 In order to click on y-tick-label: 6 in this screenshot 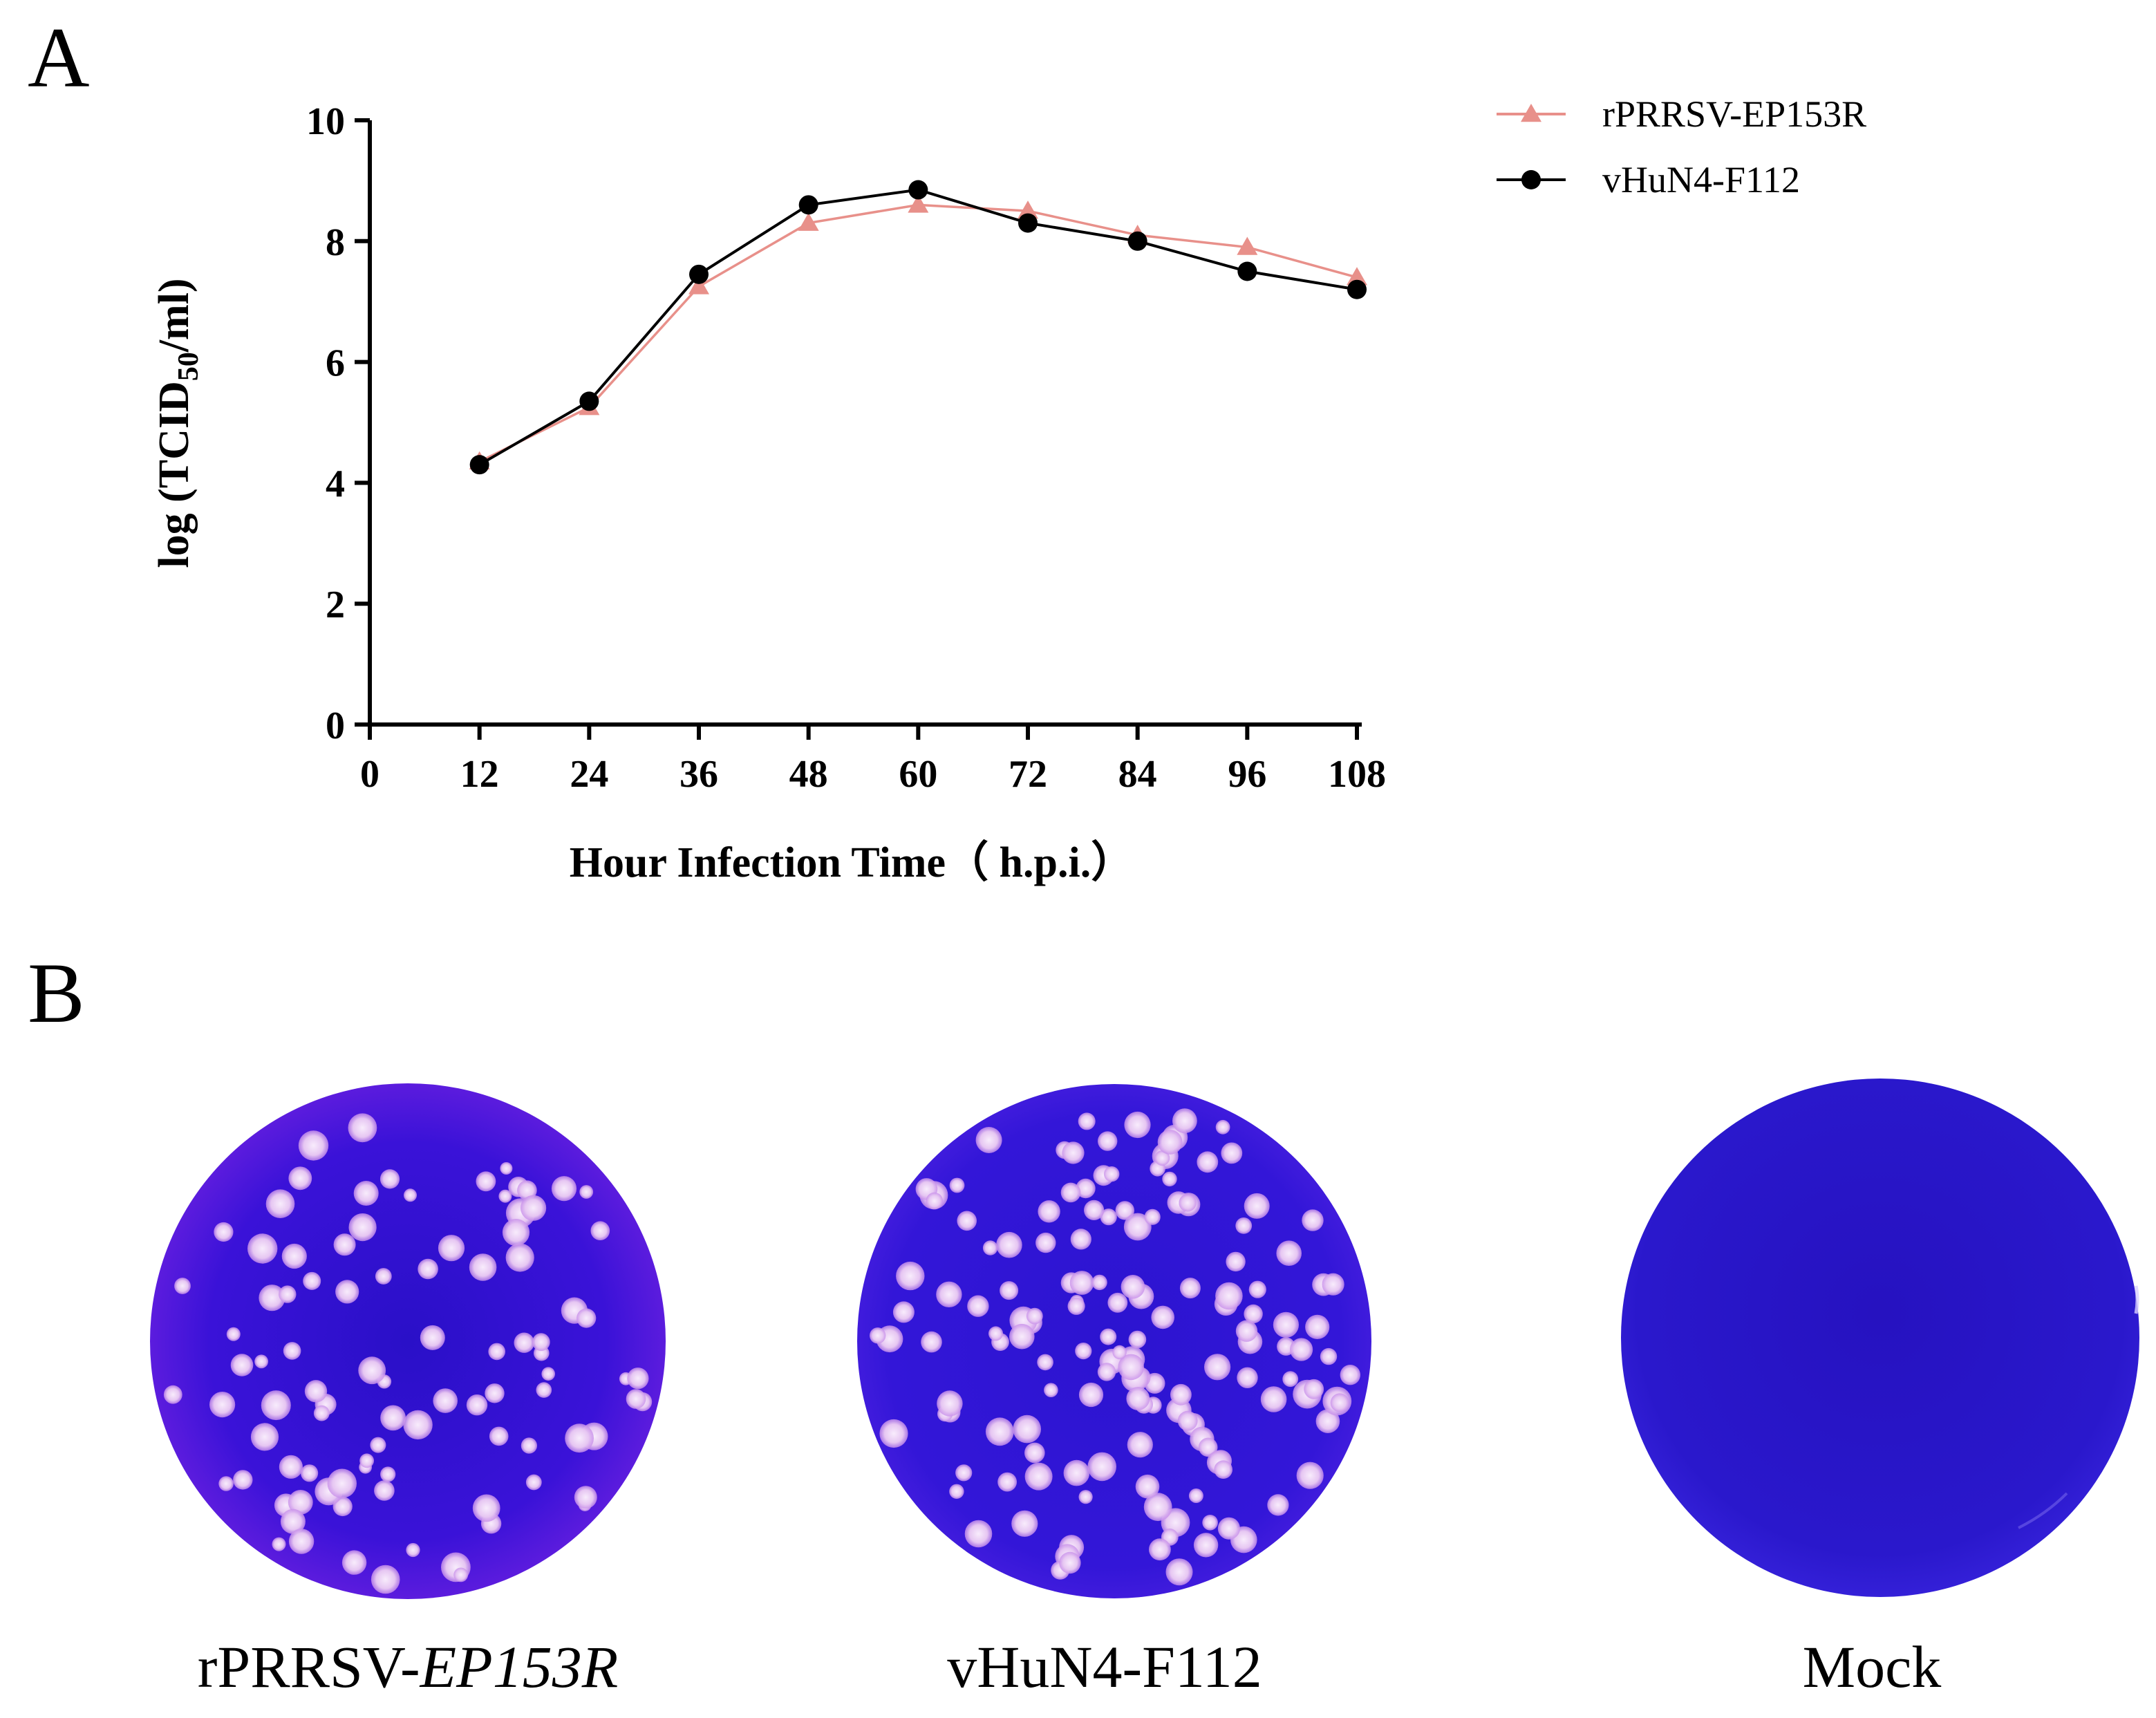, I will do `click(335, 363)`.